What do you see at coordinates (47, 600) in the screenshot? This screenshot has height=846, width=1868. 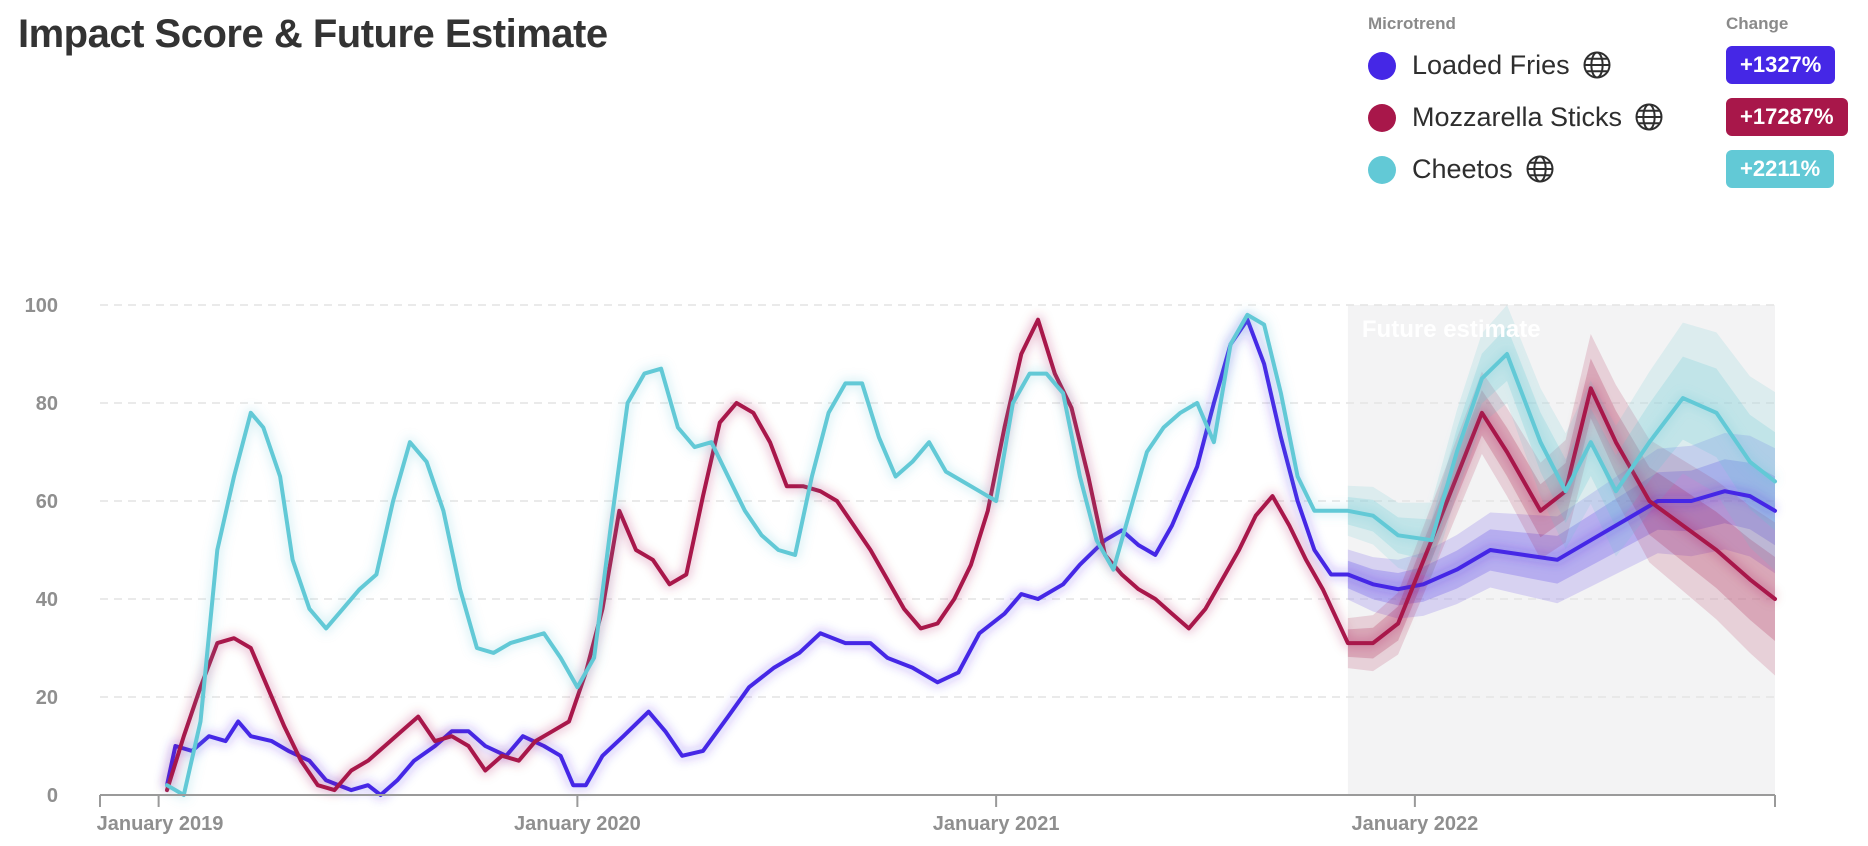 I see `y-tick-label-40: 40` at bounding box center [47, 600].